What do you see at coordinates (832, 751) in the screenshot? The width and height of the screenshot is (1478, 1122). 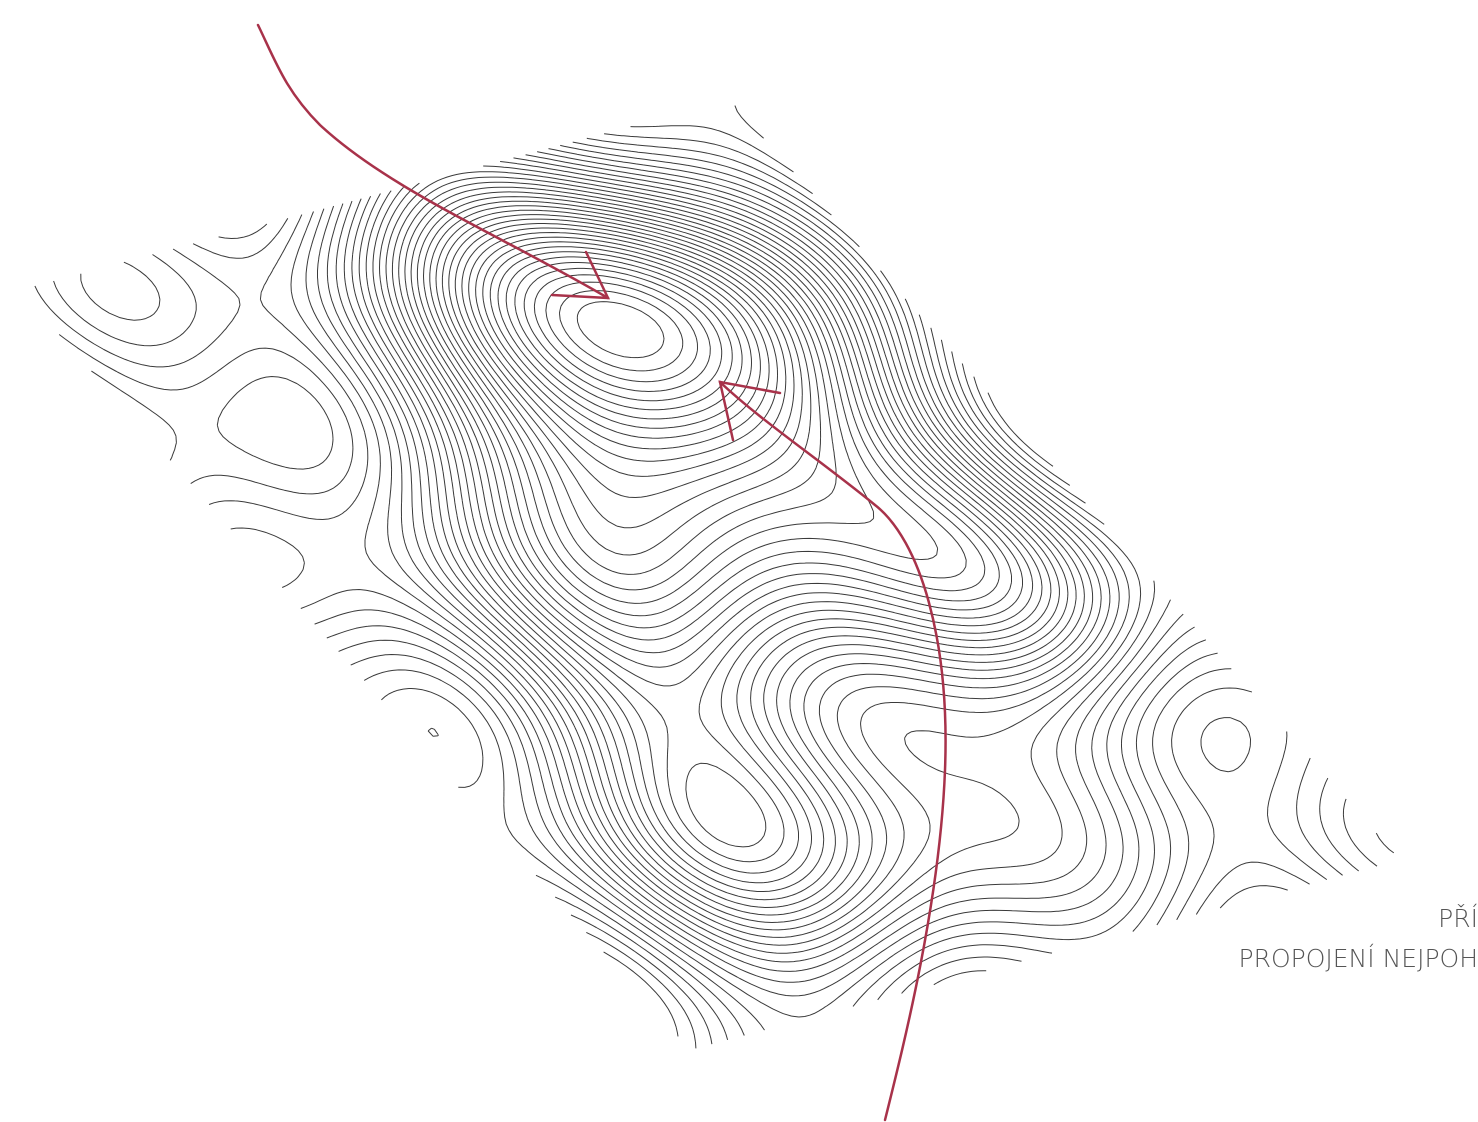 I see `route-bottom` at bounding box center [832, 751].